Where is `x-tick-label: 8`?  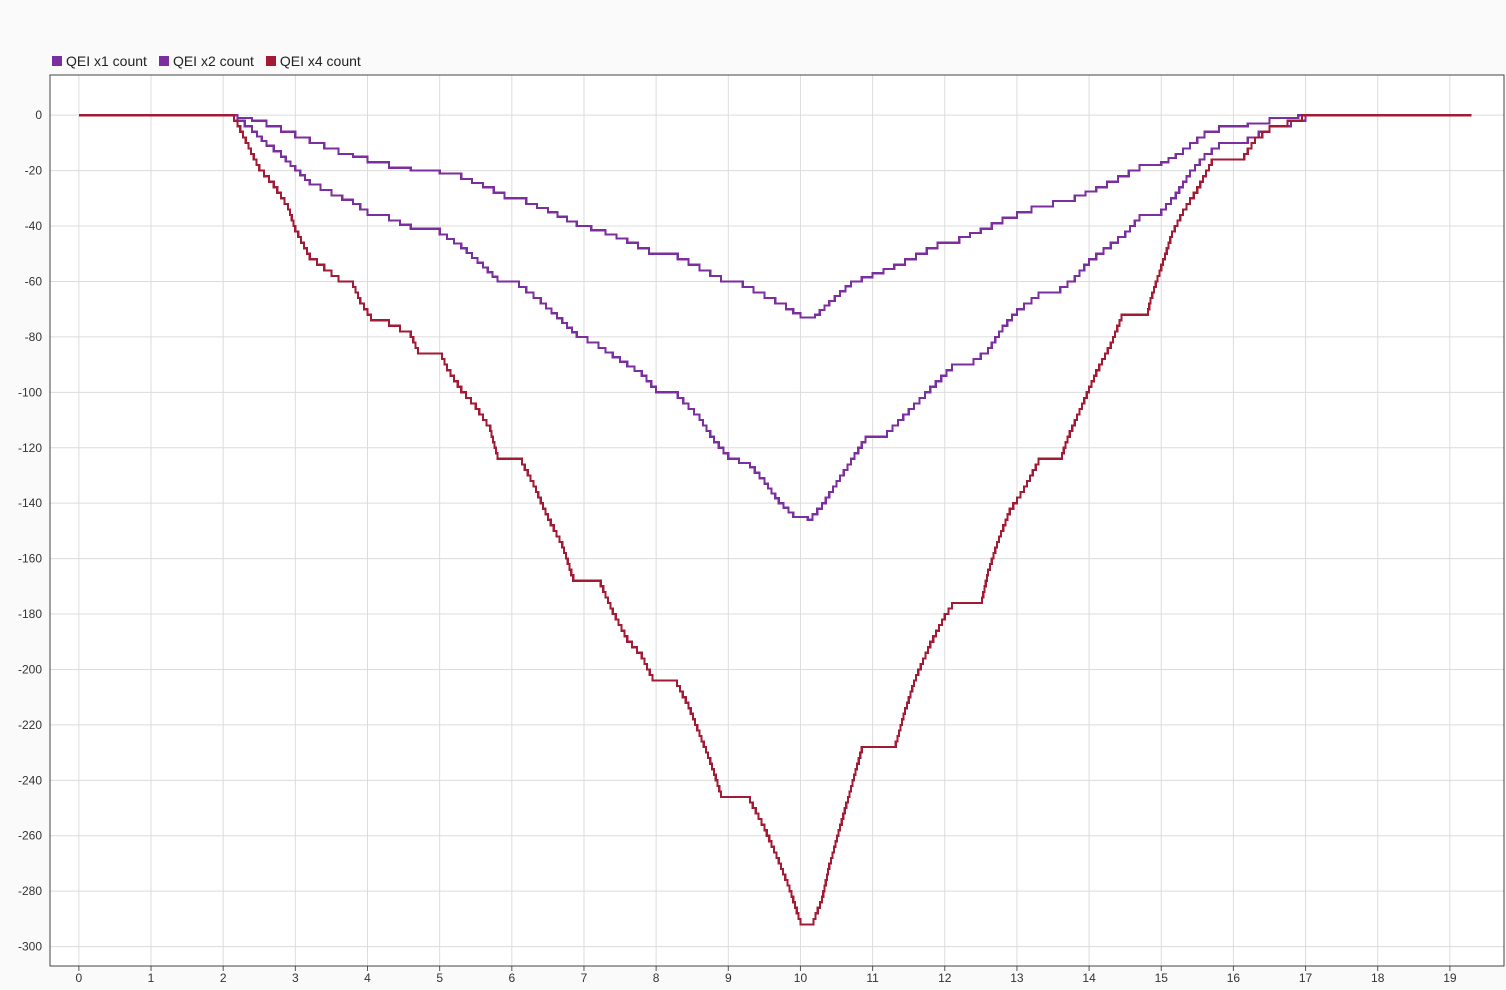 x-tick-label: 8 is located at coordinates (656, 978).